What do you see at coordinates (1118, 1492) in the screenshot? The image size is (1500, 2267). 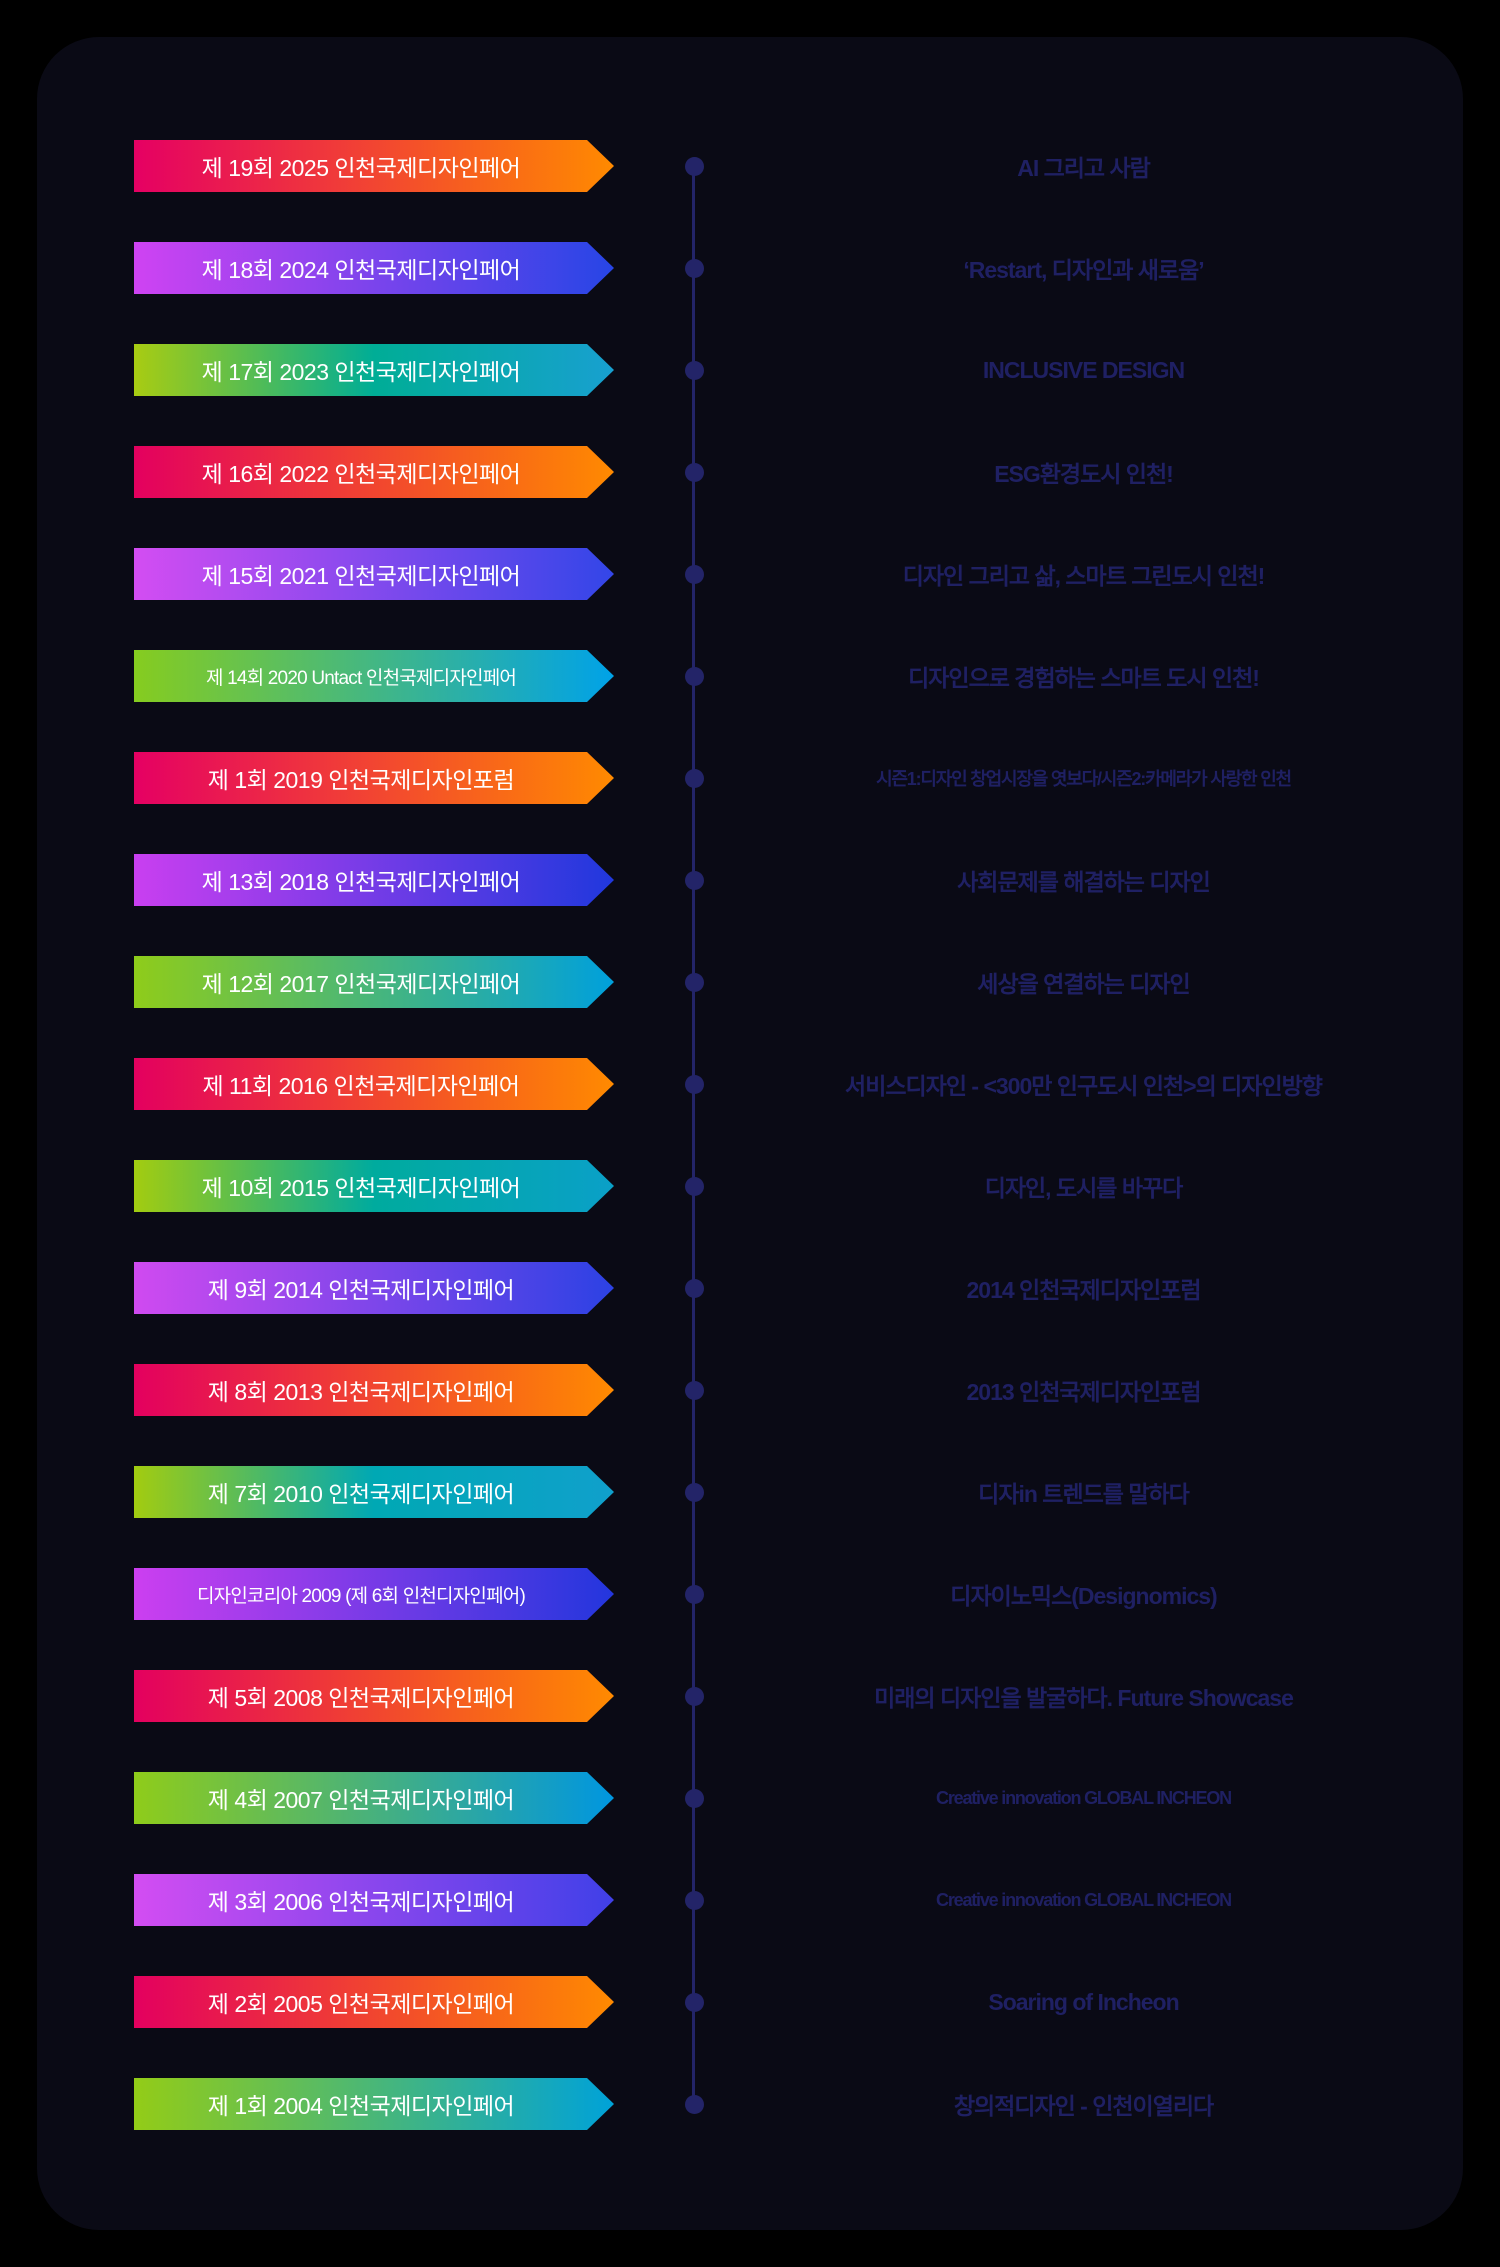 I see `theme-cell: 디자in 트렌드를 말하다` at bounding box center [1118, 1492].